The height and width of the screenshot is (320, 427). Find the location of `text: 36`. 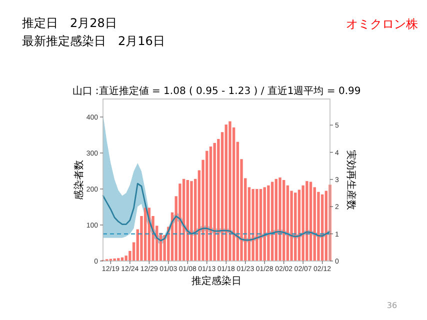

text: 36 is located at coordinates (392, 305).